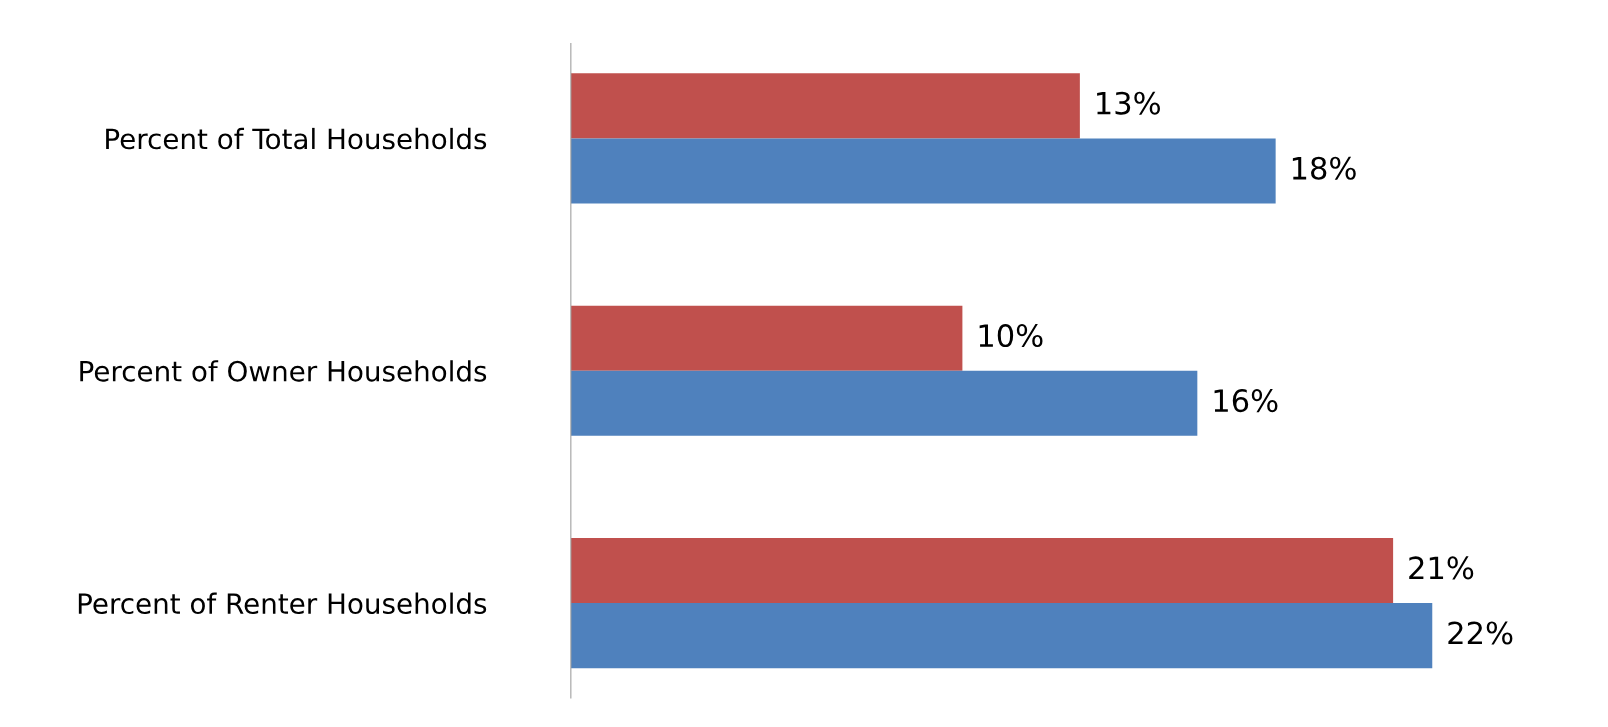  Describe the element at coordinates (1011, 335) in the screenshot. I see `data-label: 10%` at that location.